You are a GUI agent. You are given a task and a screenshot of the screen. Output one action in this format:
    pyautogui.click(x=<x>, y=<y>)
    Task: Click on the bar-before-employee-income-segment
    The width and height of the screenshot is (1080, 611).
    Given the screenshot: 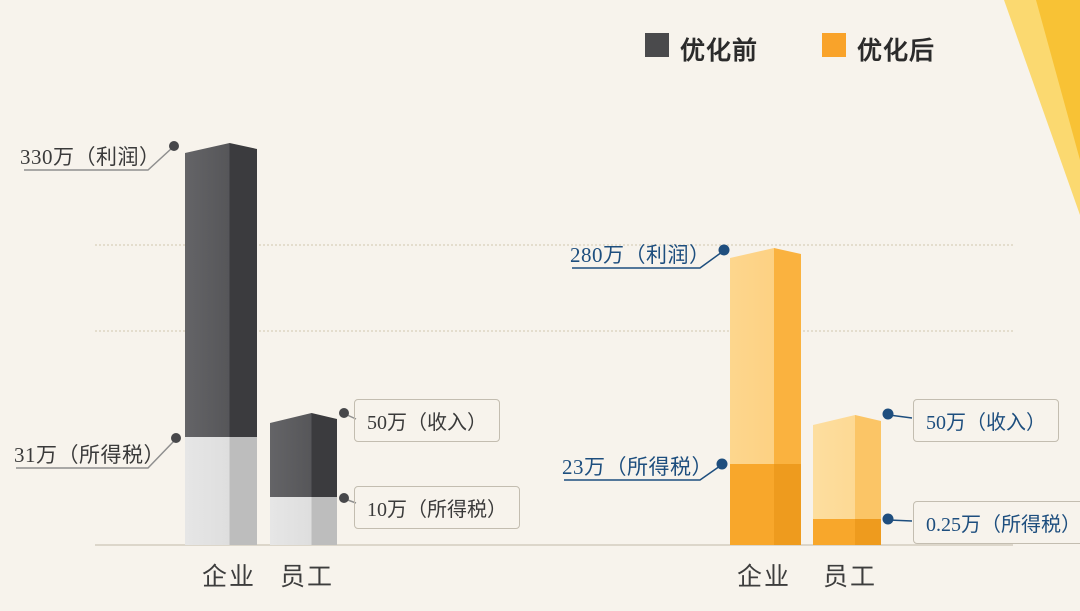 What is the action you would take?
    pyautogui.click(x=303, y=455)
    